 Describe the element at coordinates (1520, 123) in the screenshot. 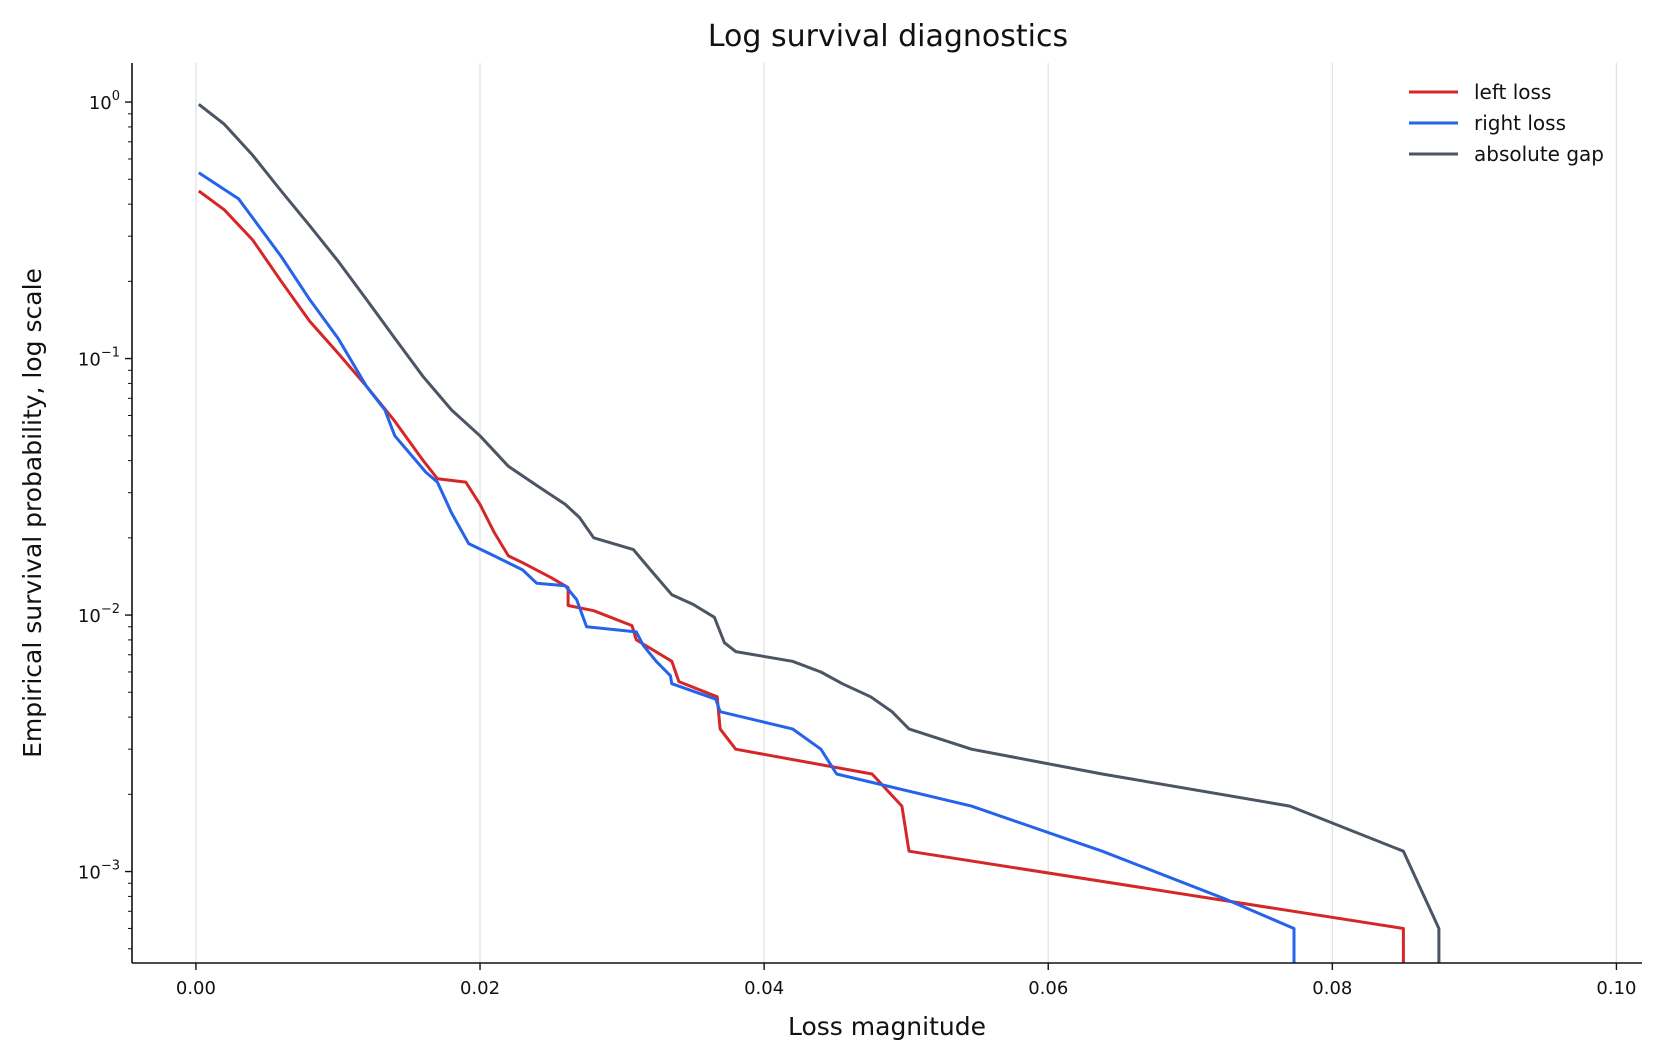

I see `legend-label-right-loss: right loss` at that location.